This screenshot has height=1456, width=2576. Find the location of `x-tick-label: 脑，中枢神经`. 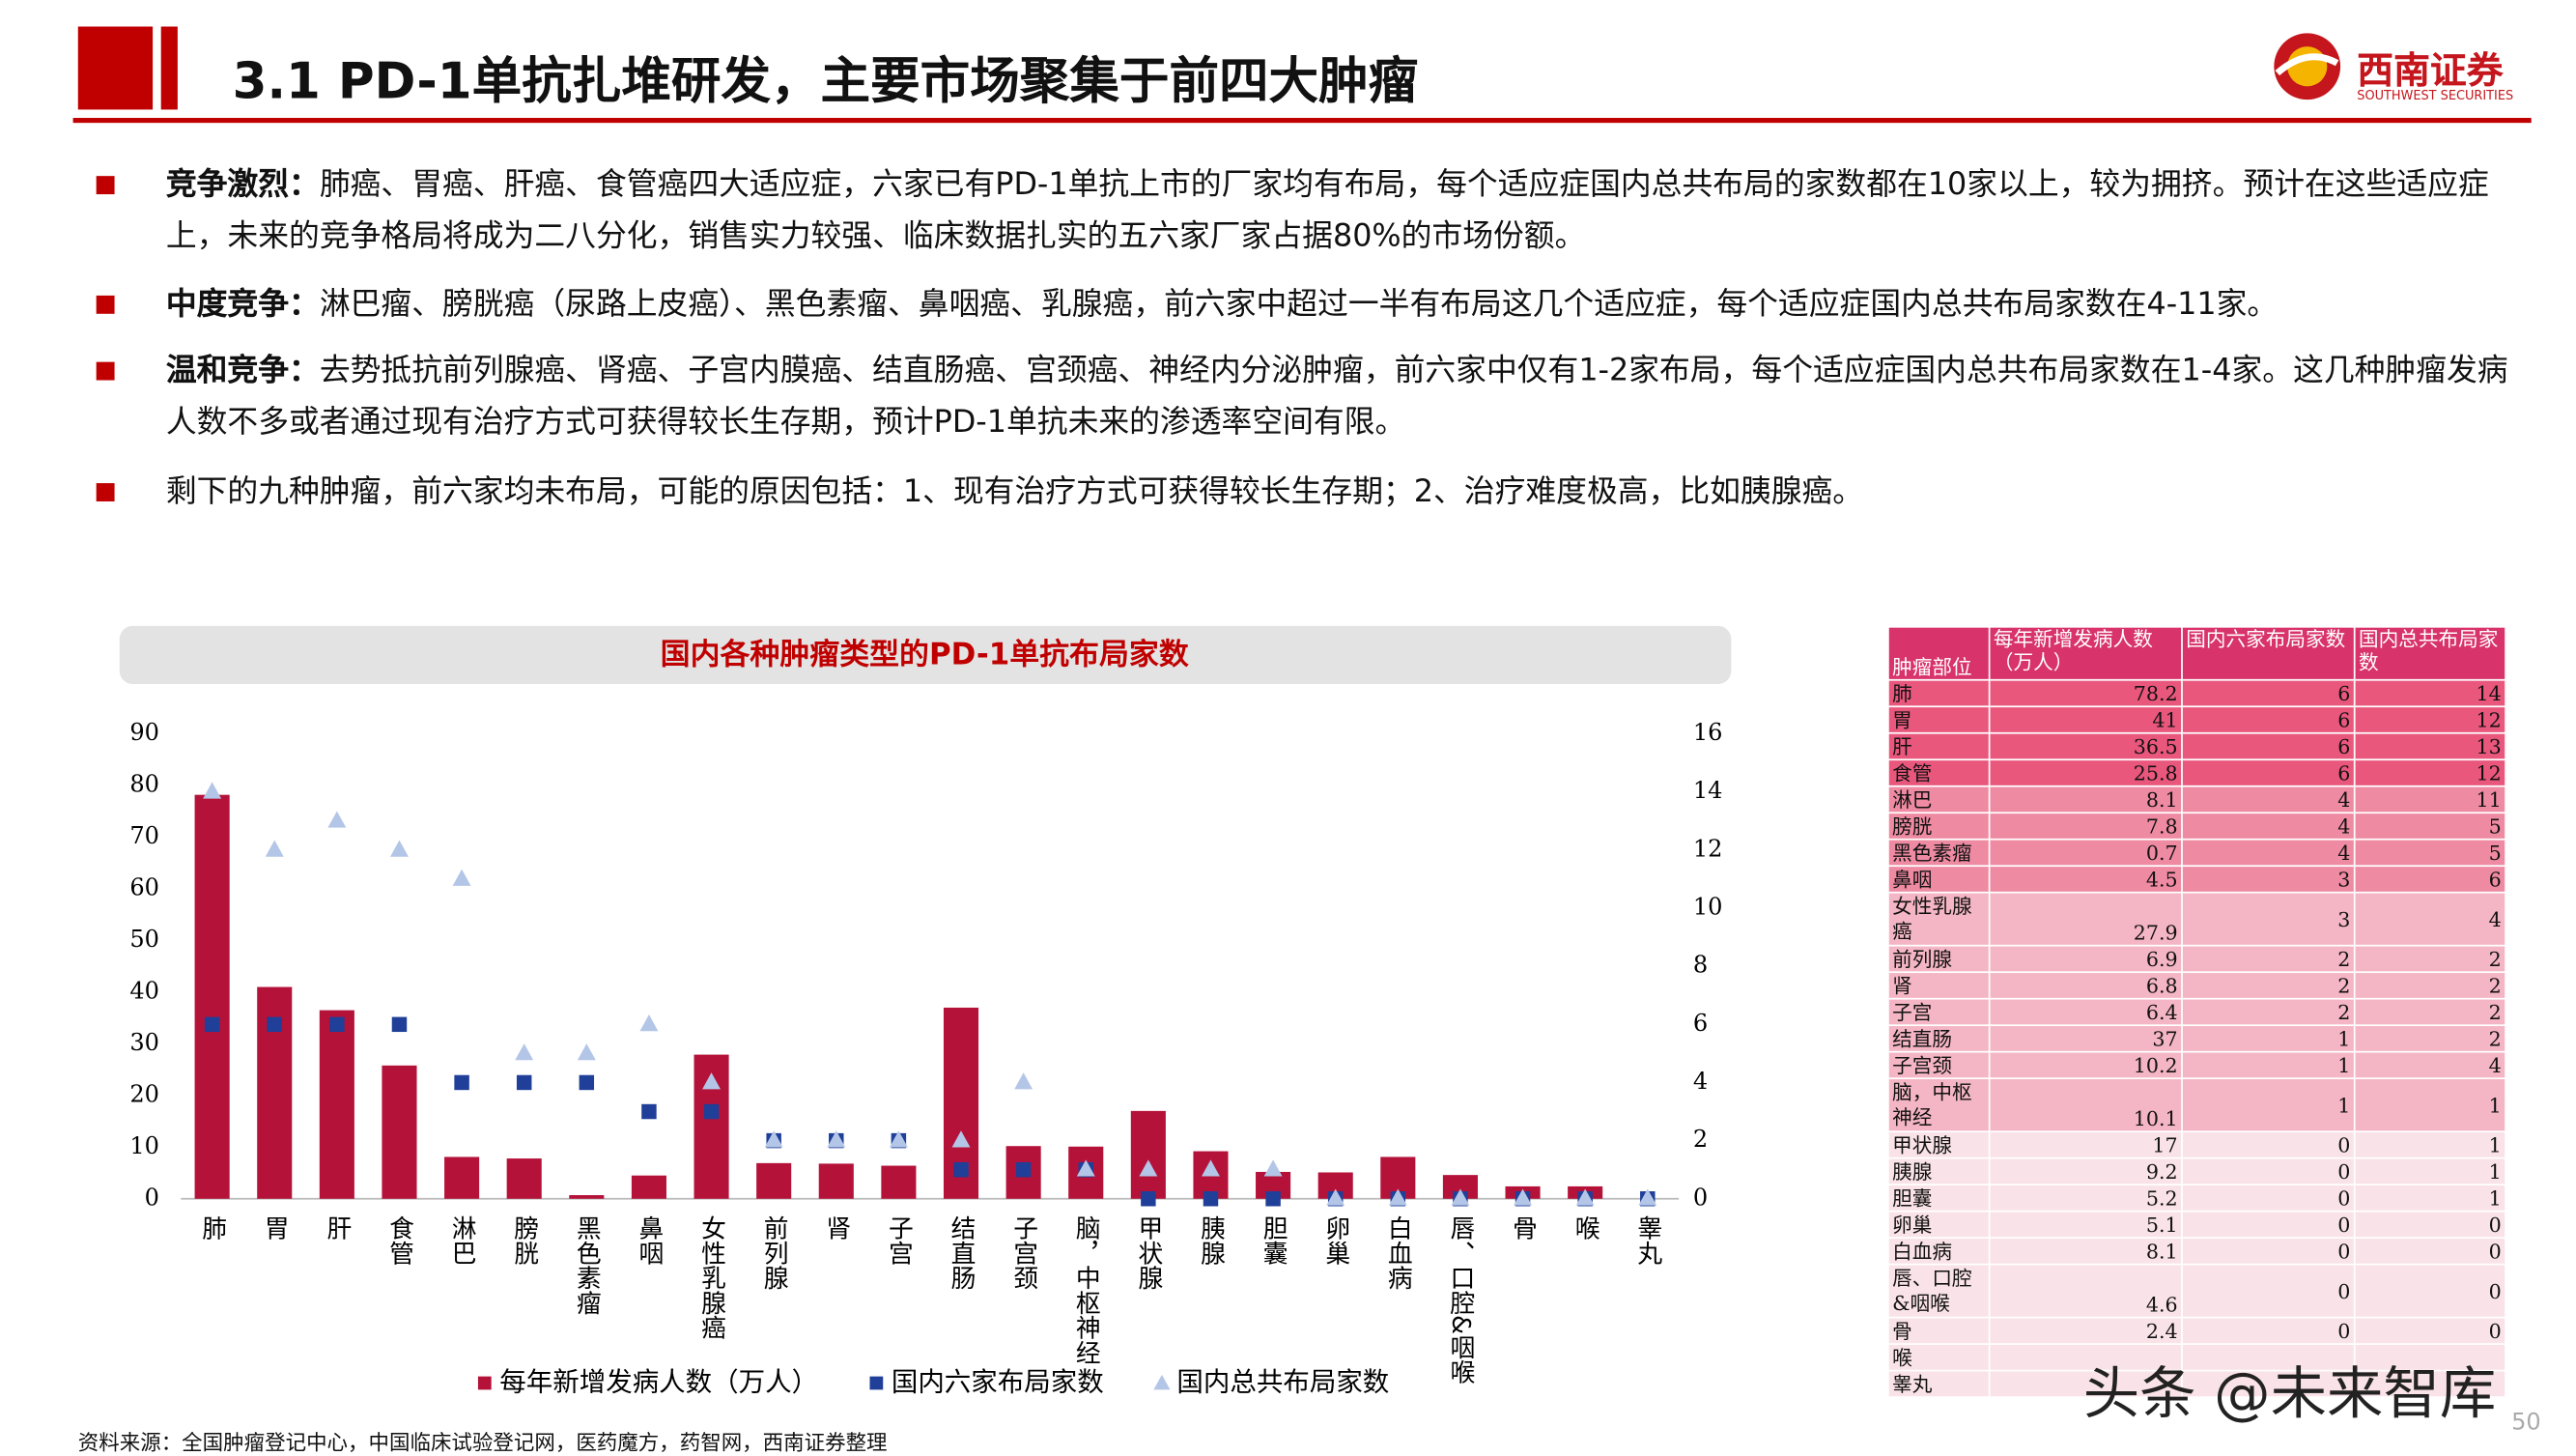

x-tick-label: 脑，中枢神经 is located at coordinates (1085, 1290).